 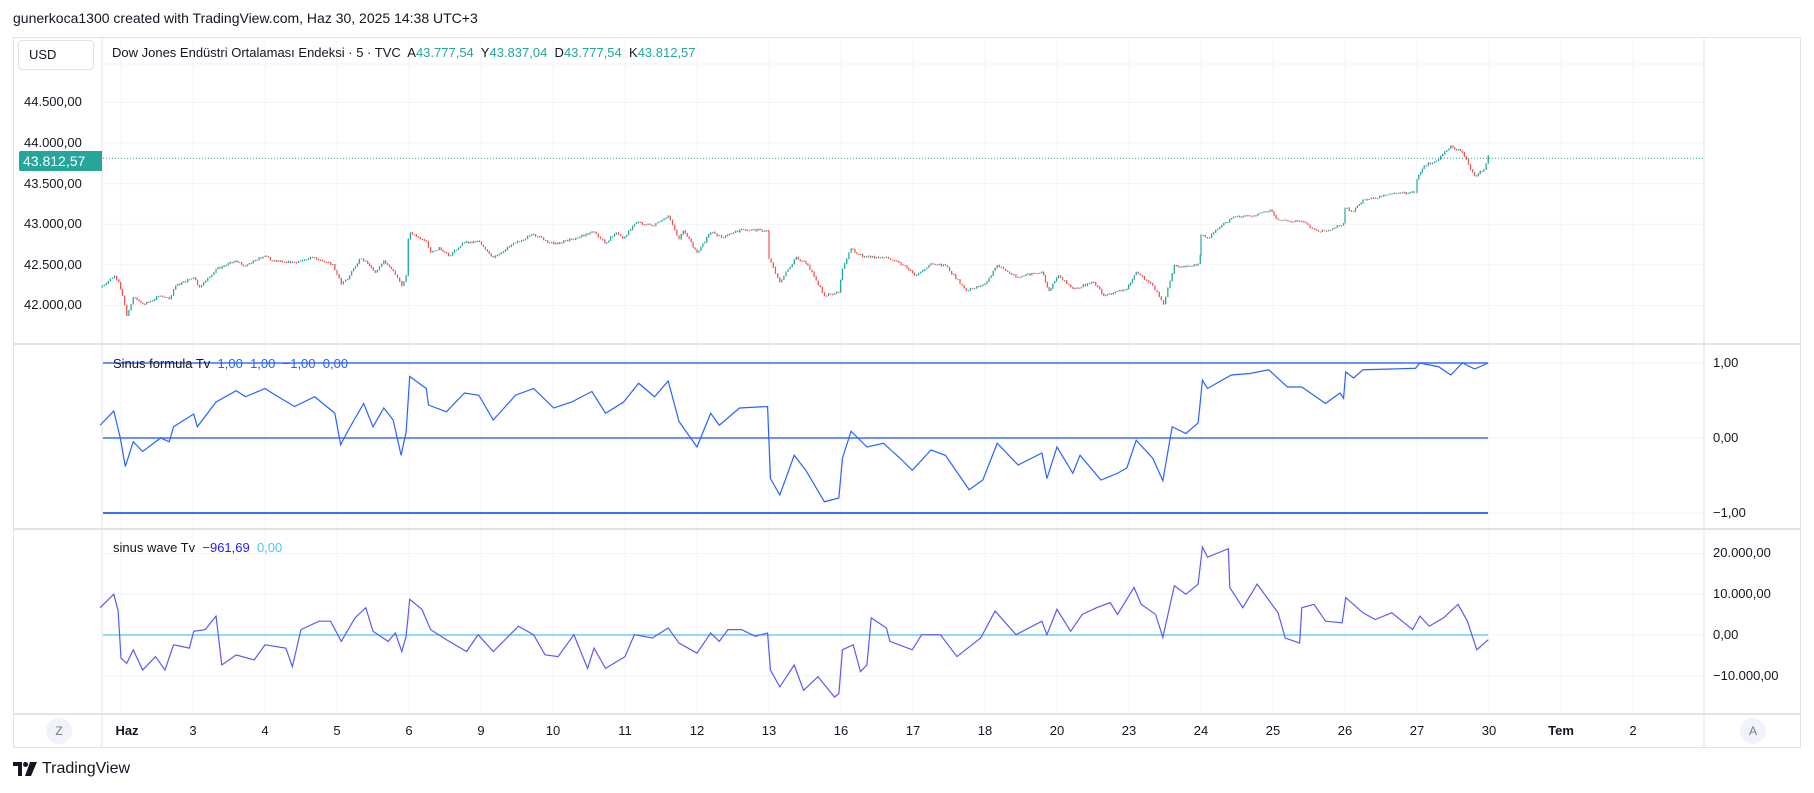 I want to click on indicator2-axis-label: 0,00, so click(x=1726, y=634).